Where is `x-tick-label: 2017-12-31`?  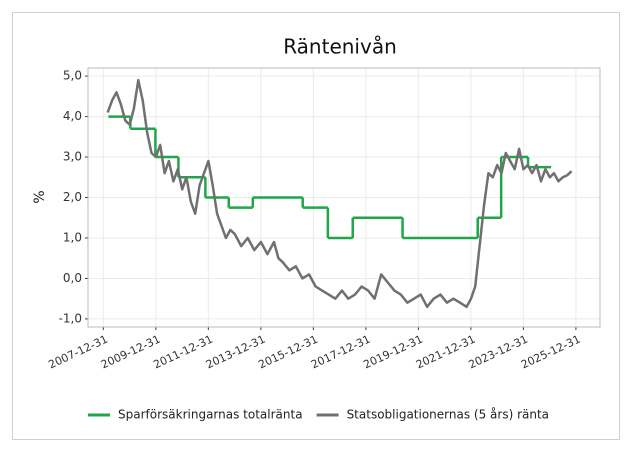 x-tick-label: 2017-12-31 is located at coordinates (340, 352).